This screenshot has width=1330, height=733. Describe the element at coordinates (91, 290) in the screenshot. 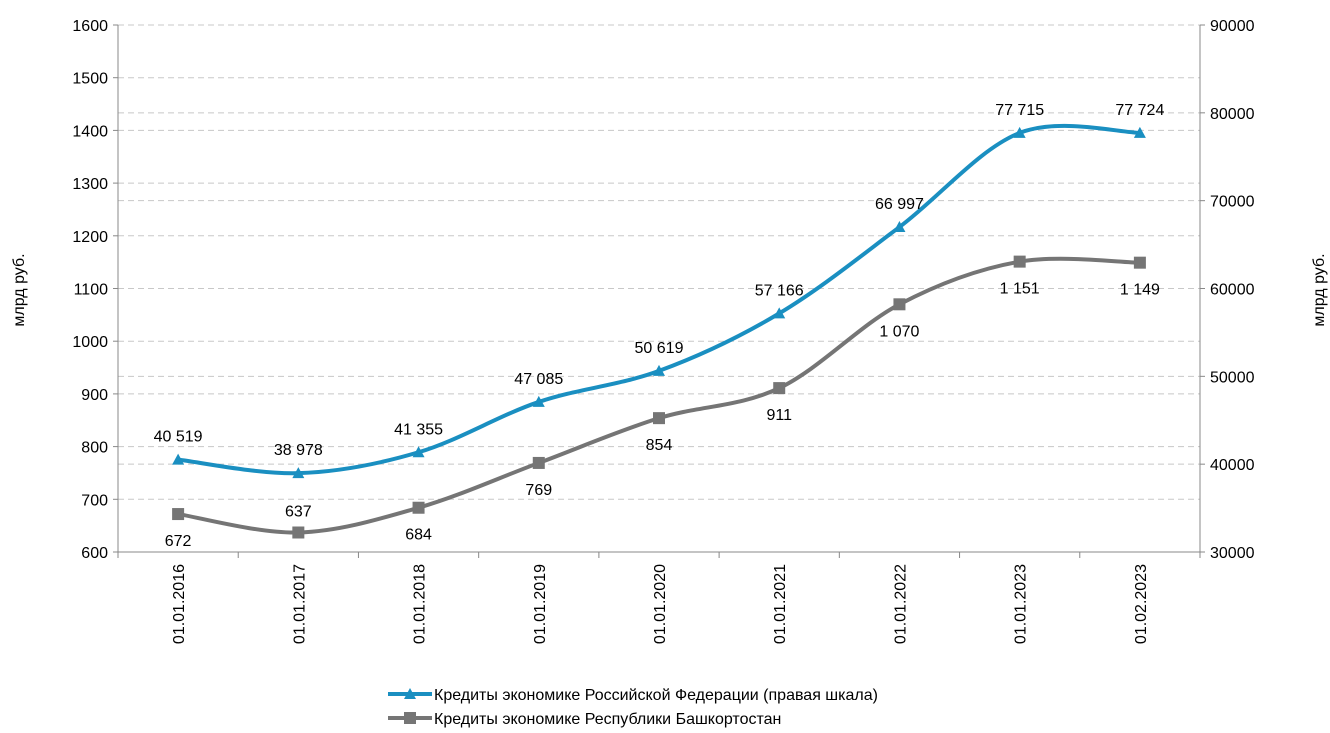

I see `left-tick-label: 1100` at that location.